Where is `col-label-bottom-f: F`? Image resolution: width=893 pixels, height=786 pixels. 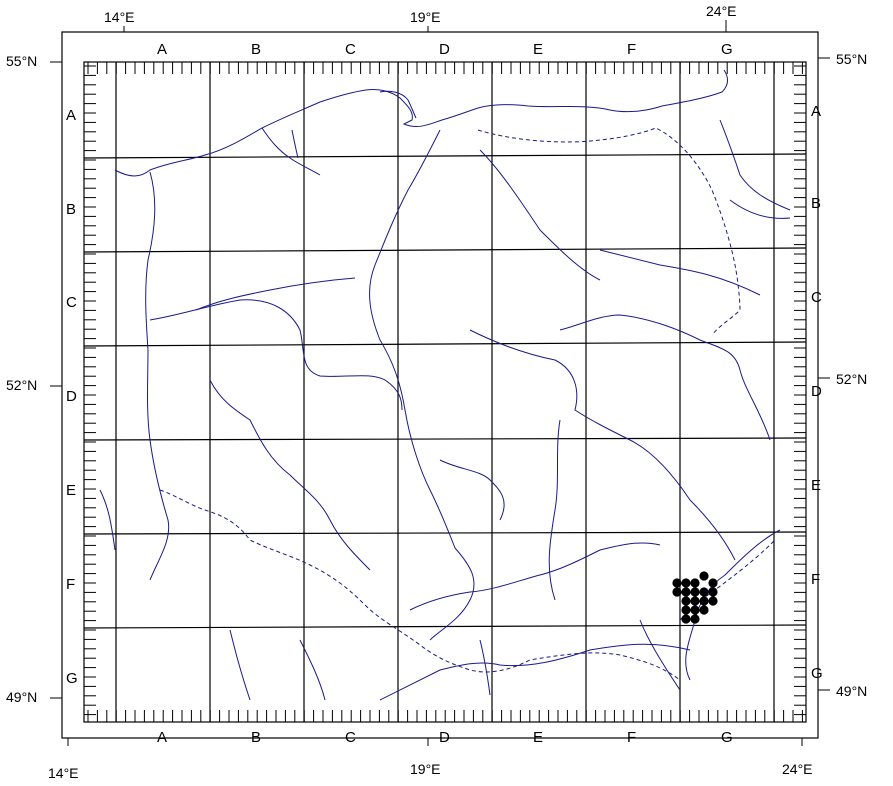
col-label-bottom-f: F is located at coordinates (631, 737).